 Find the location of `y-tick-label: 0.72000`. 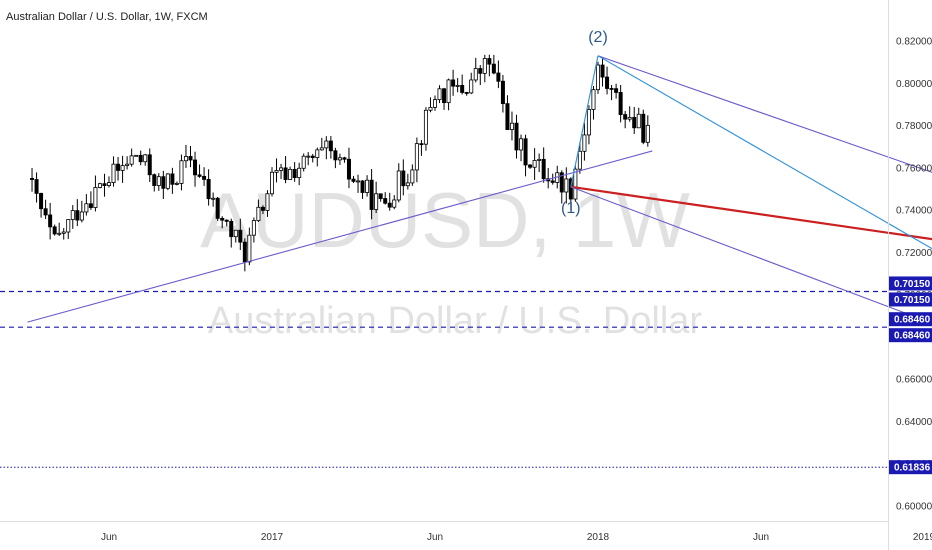

y-tick-label: 0.72000 is located at coordinates (914, 253).